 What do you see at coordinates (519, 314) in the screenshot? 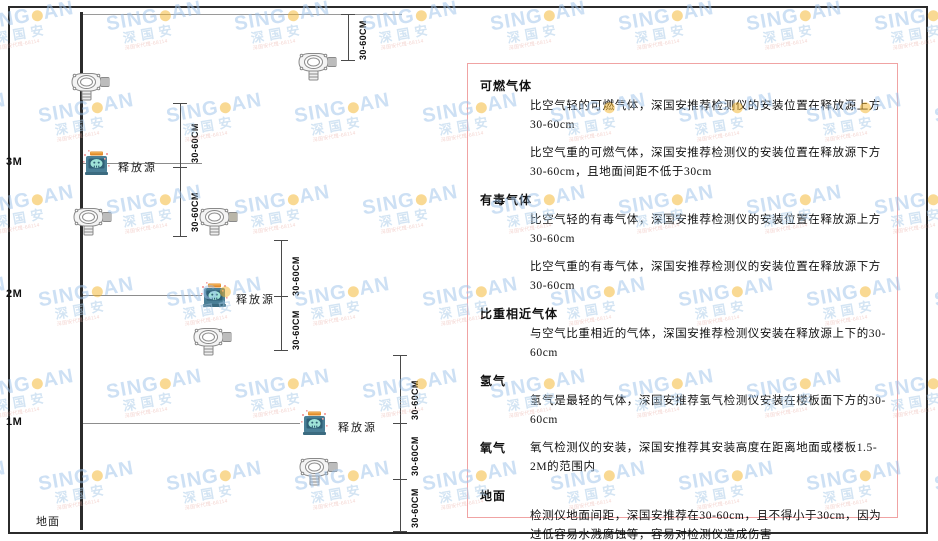
I see `panel-section-title: 比重相近气体` at bounding box center [519, 314].